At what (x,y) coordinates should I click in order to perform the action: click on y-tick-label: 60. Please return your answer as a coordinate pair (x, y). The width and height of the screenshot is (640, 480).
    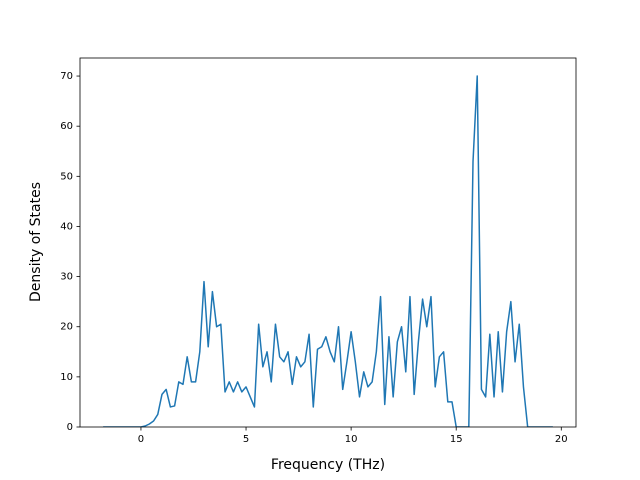
    Looking at the image, I should click on (66, 126).